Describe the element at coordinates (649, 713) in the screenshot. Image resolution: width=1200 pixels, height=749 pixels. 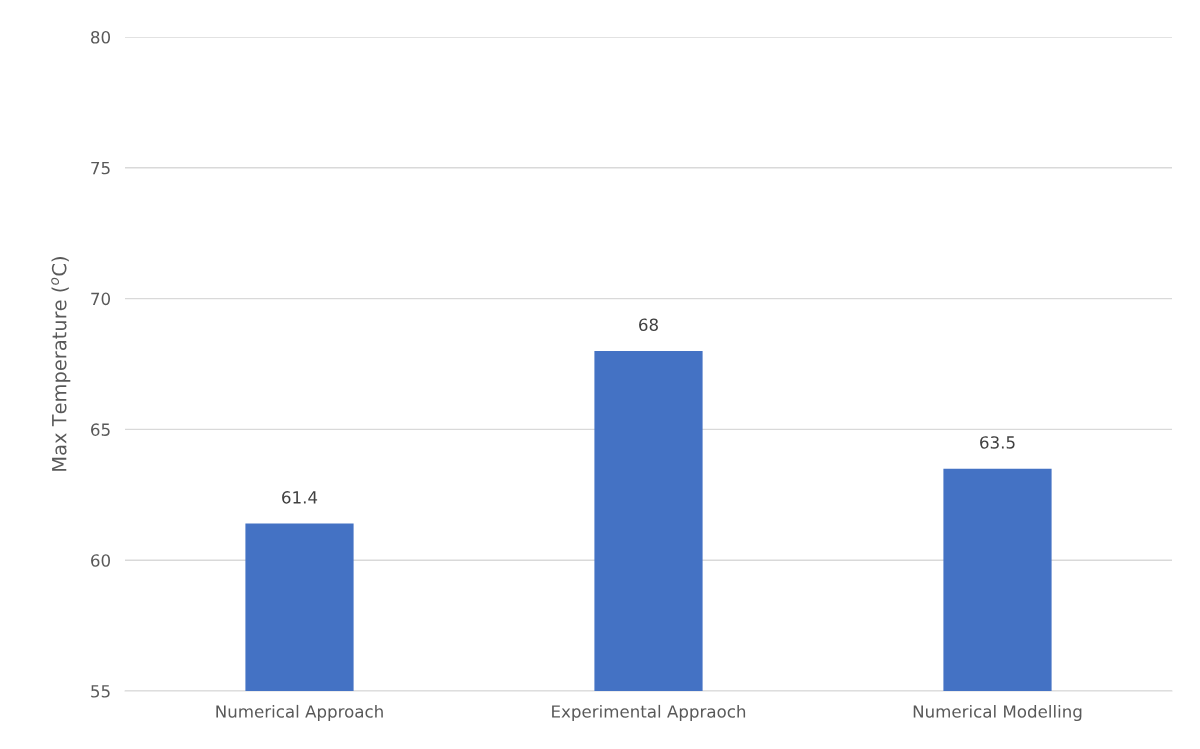
I see `x-tick-label: Experimental Appraoch` at that location.